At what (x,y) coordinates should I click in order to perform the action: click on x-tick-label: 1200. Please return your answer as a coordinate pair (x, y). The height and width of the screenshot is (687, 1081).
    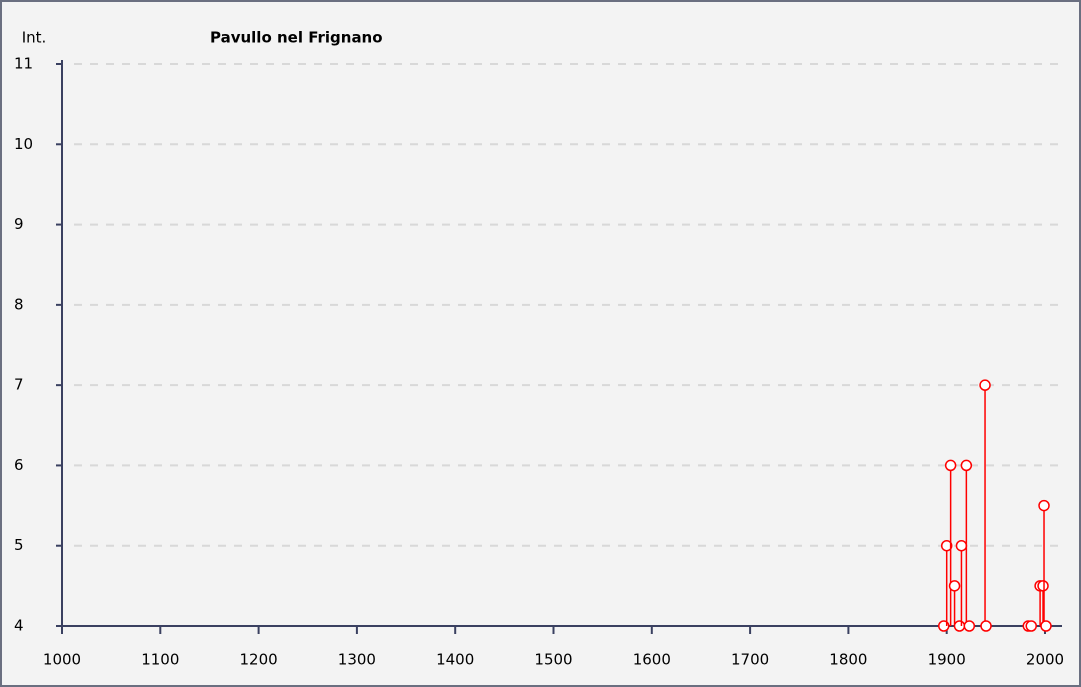
    Looking at the image, I should click on (259, 660).